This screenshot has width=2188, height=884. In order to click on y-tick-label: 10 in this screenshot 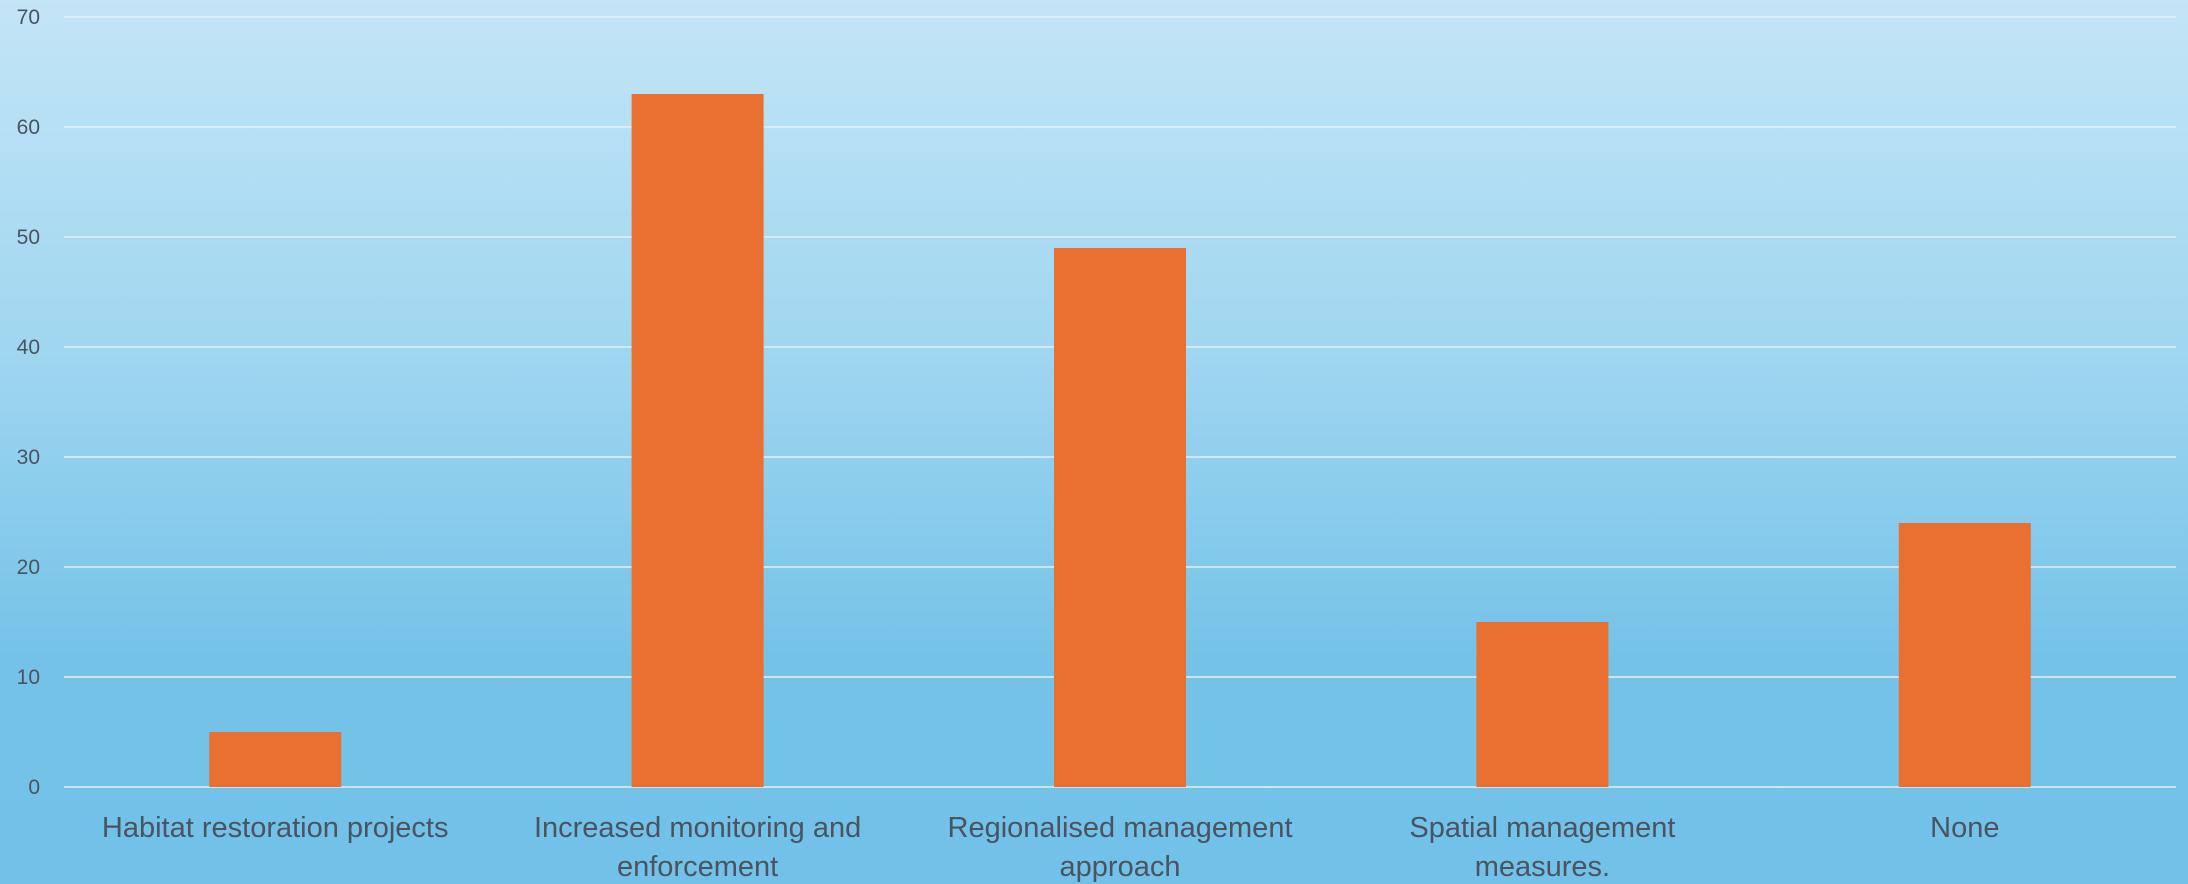, I will do `click(28, 677)`.